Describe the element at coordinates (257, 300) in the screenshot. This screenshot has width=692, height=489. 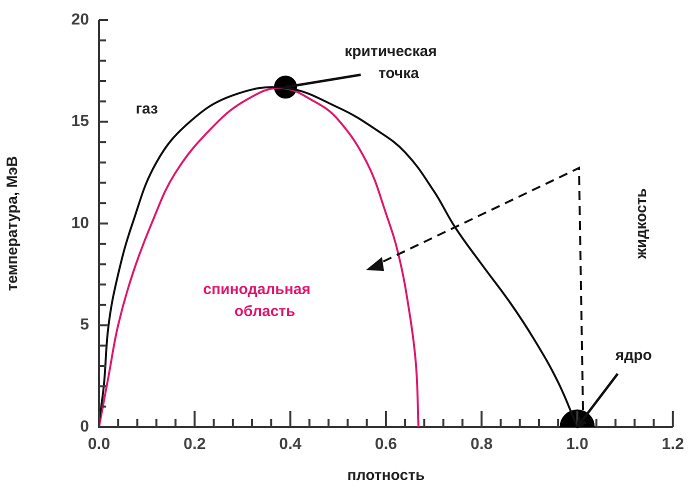
I see `annotation: спинодальная область` at that location.